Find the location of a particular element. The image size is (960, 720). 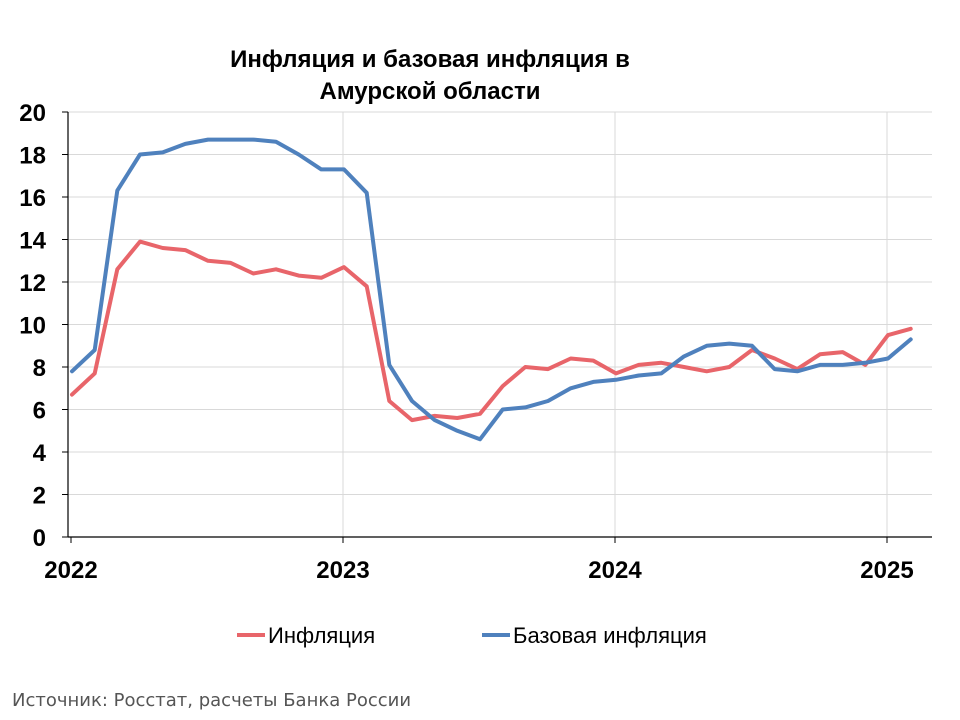

x-tick-label: 2025 is located at coordinates (886, 570).